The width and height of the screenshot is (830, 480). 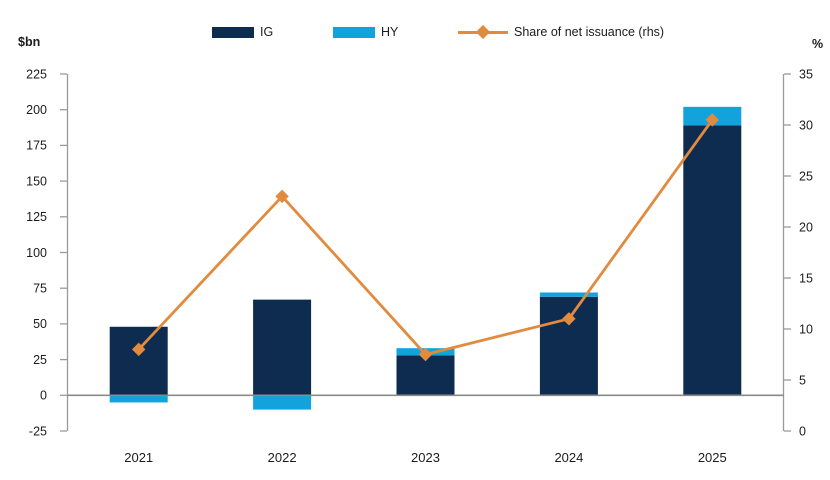 I want to click on right-axis-tick-label: 0, so click(x=802, y=431).